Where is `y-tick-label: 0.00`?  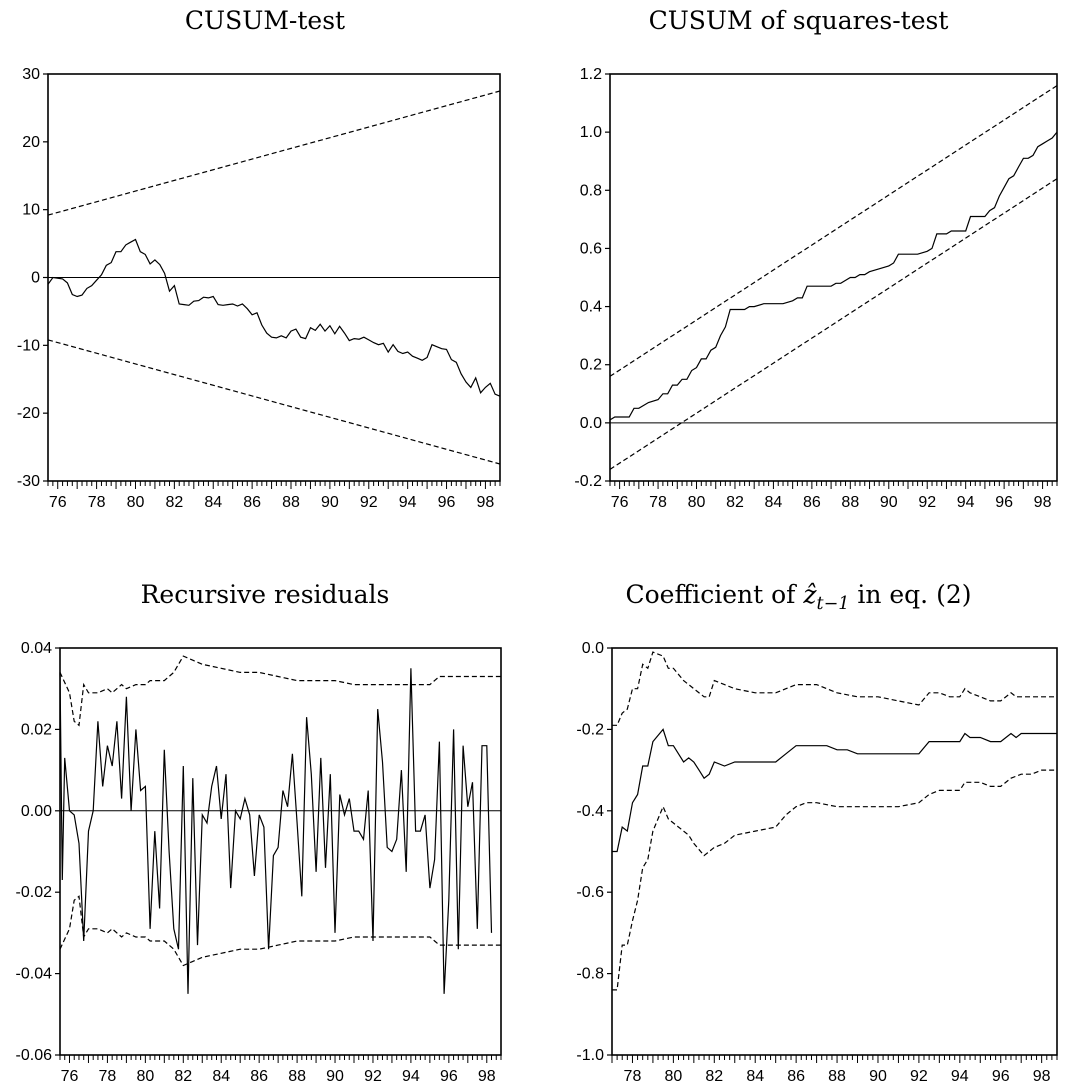 y-tick-label: 0.00 is located at coordinates (36, 811).